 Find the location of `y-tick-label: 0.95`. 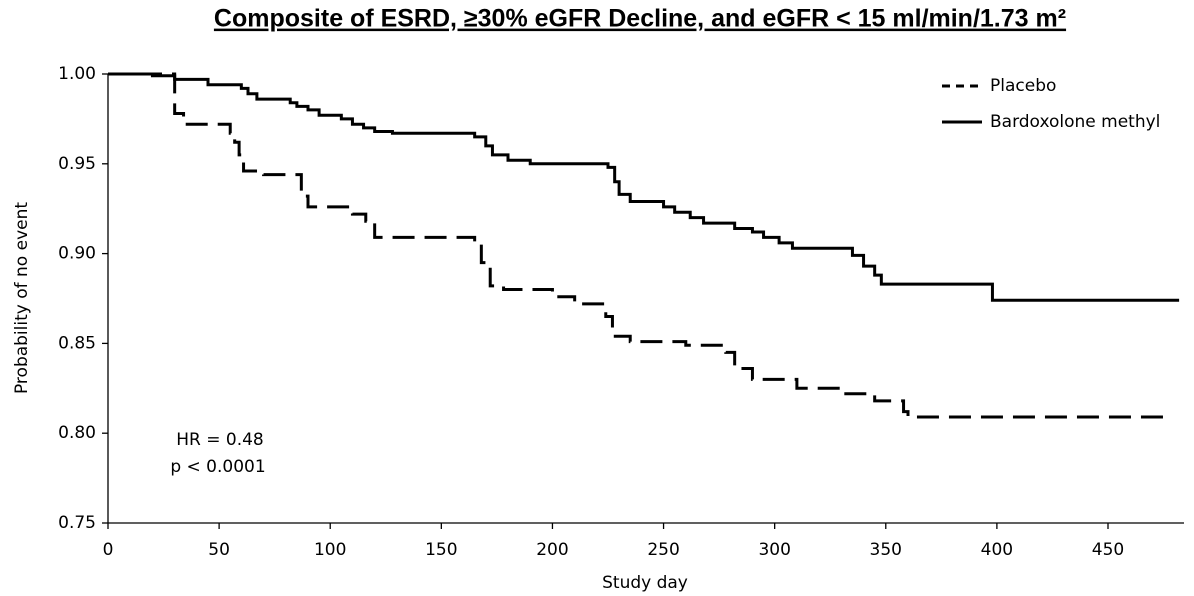

y-tick-label: 0.95 is located at coordinates (77, 164).